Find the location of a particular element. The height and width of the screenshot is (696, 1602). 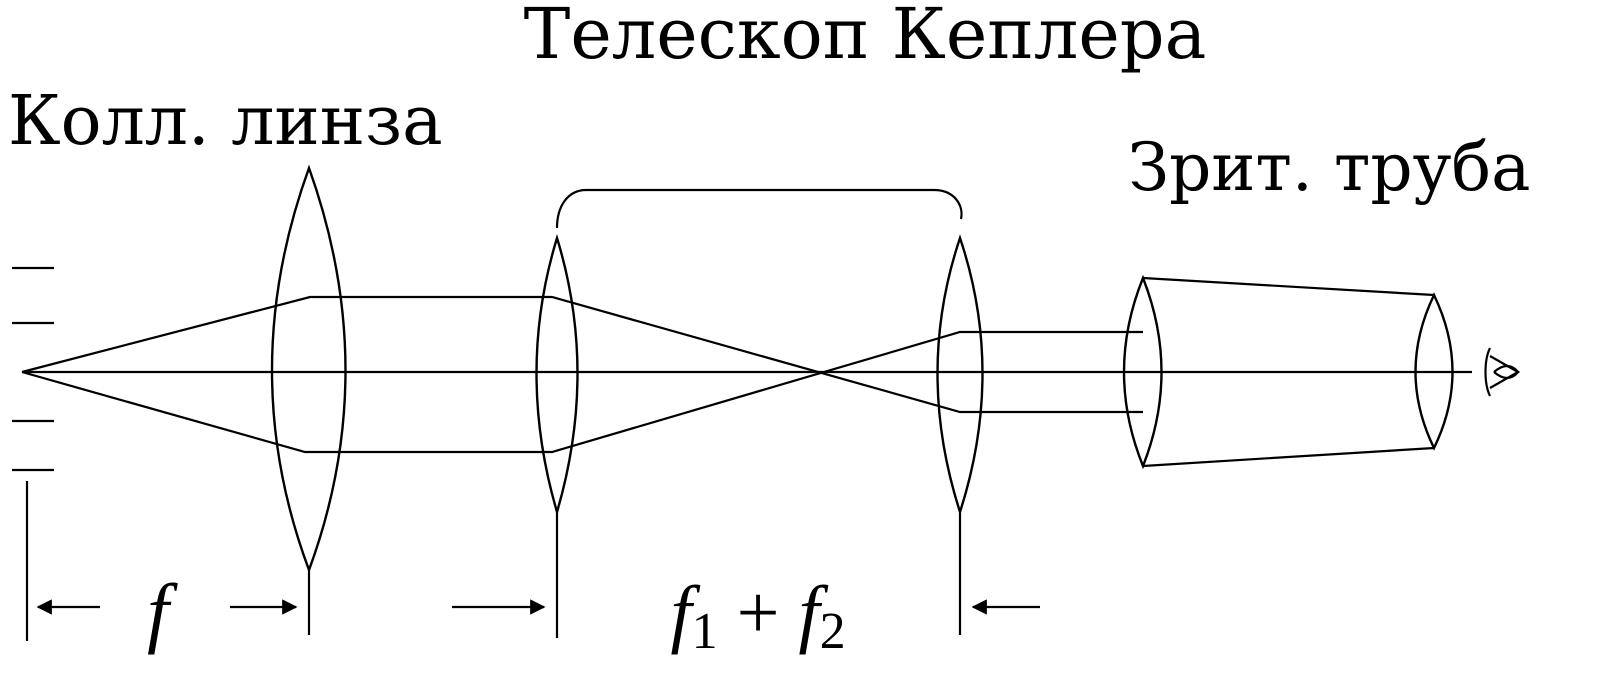

eye-icon is located at coordinates (1502, 372).